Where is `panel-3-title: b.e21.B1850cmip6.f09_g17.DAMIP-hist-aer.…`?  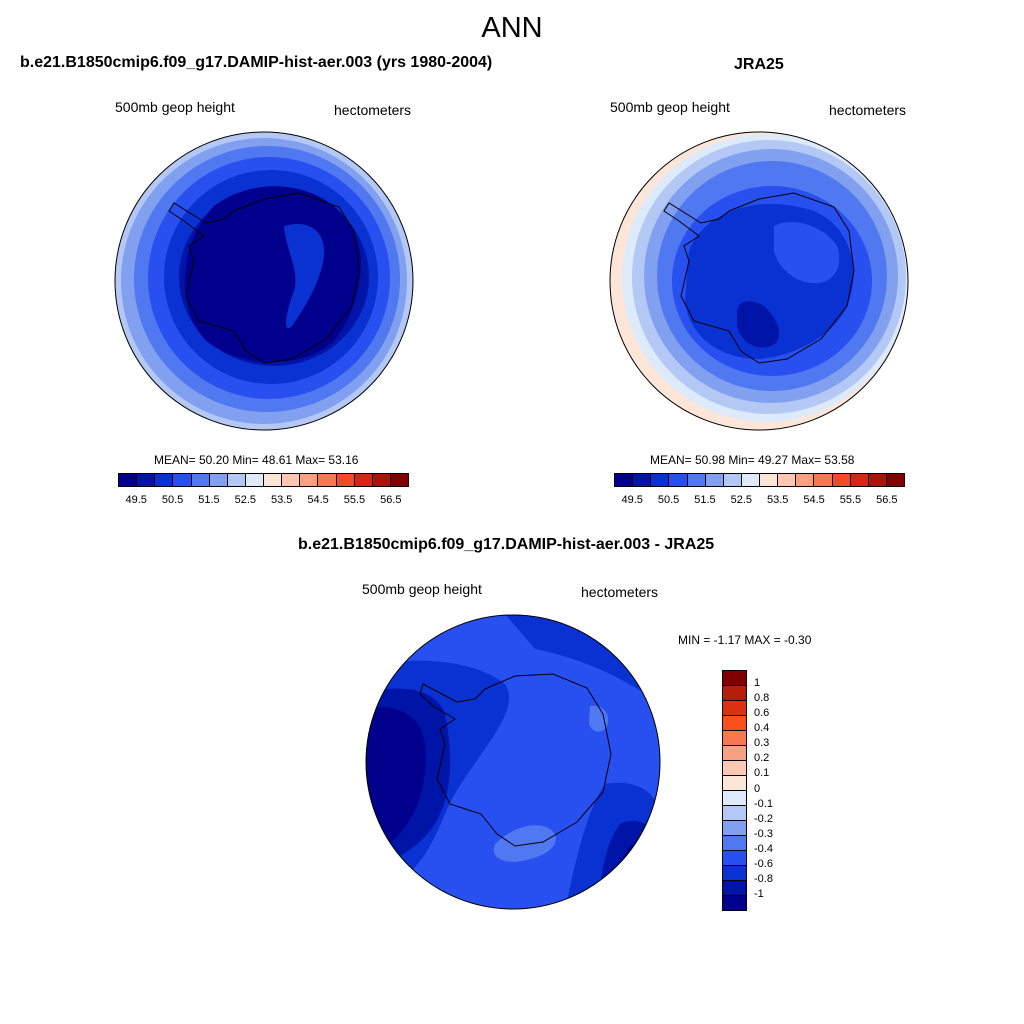 panel-3-title: b.e21.B1850cmip6.f09_g17.DAMIP-hist-aer.… is located at coordinates (506, 544).